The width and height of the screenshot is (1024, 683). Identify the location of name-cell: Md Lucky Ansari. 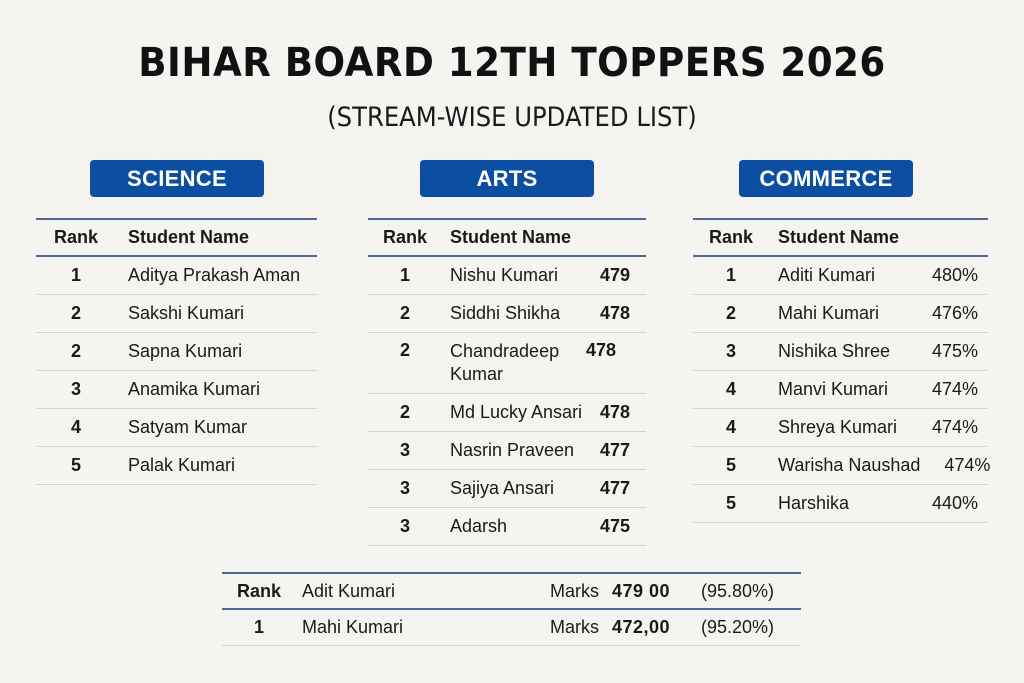
(516, 412).